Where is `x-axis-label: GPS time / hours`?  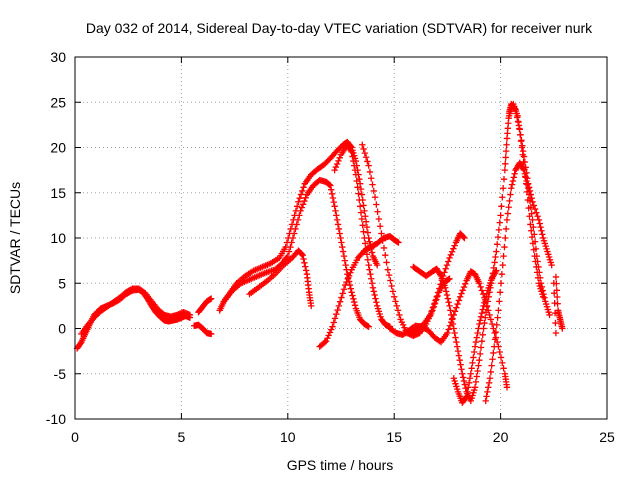 x-axis-label: GPS time / hours is located at coordinates (340, 465).